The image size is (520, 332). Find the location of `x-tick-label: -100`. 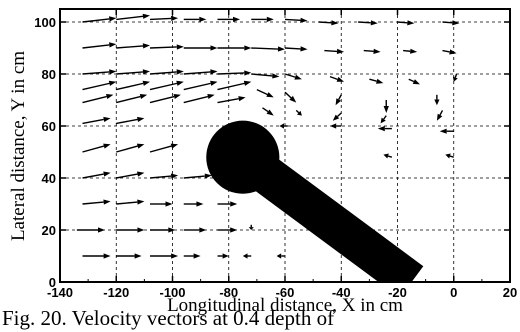

x-tick-label: -100 is located at coordinates (172, 292).